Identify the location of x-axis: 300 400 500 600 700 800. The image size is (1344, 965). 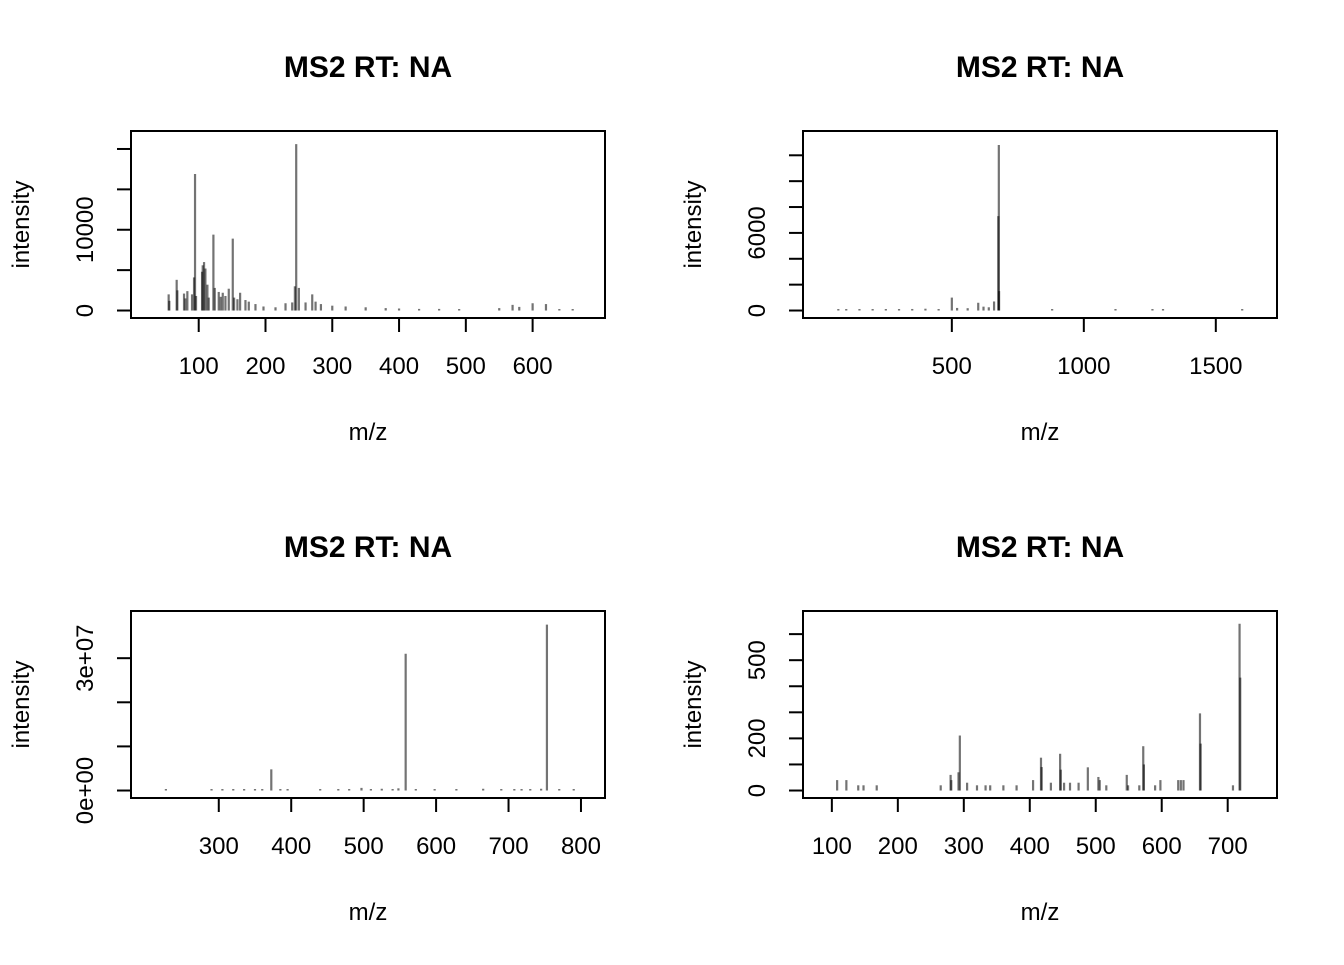
(400, 828).